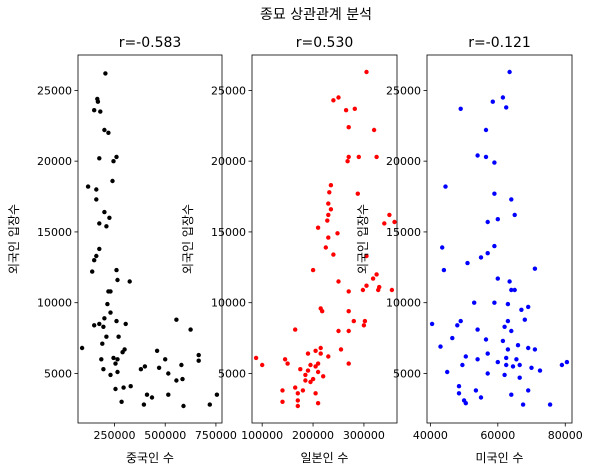  Describe the element at coordinates (262, 435) in the screenshot. I see `x-tick-label: 100000` at that location.